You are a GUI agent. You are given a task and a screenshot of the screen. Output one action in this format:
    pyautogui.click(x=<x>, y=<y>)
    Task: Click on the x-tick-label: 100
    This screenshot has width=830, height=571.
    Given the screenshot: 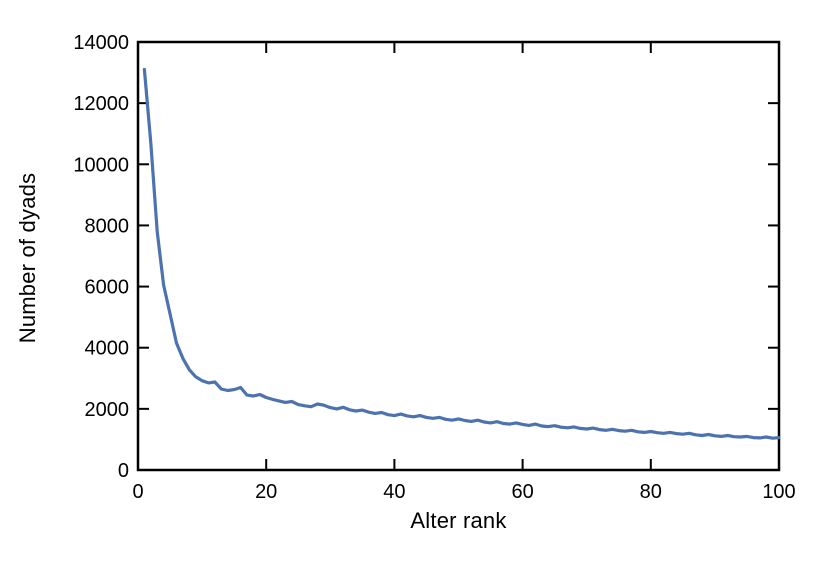 What is the action you would take?
    pyautogui.click(x=778, y=492)
    